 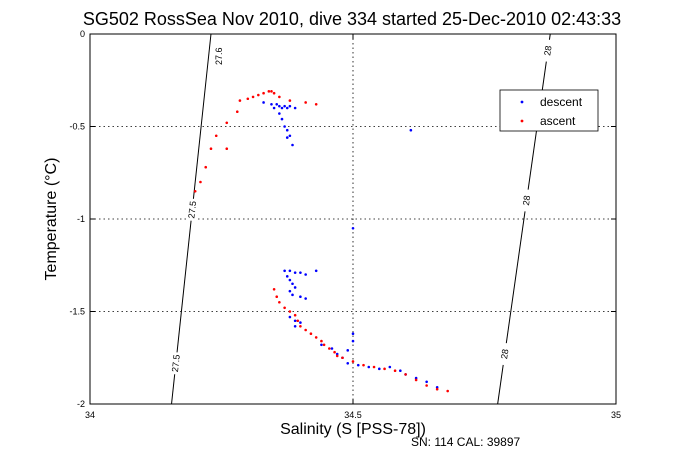 I want to click on isopycnal-label: 27.6, so click(x=219, y=56).